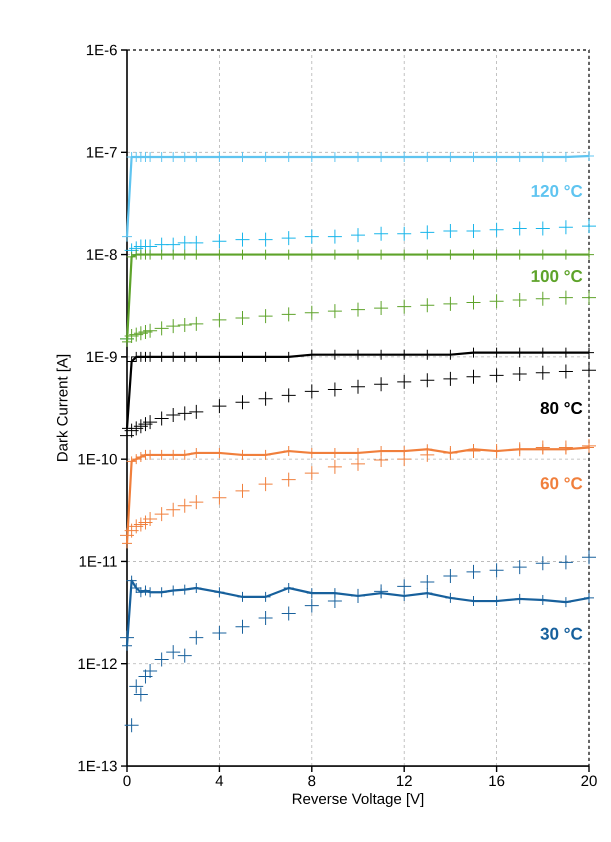 The height and width of the screenshot is (842, 611). Describe the element at coordinates (101, 254) in the screenshot. I see `y-tick-label: 1E-8` at that location.